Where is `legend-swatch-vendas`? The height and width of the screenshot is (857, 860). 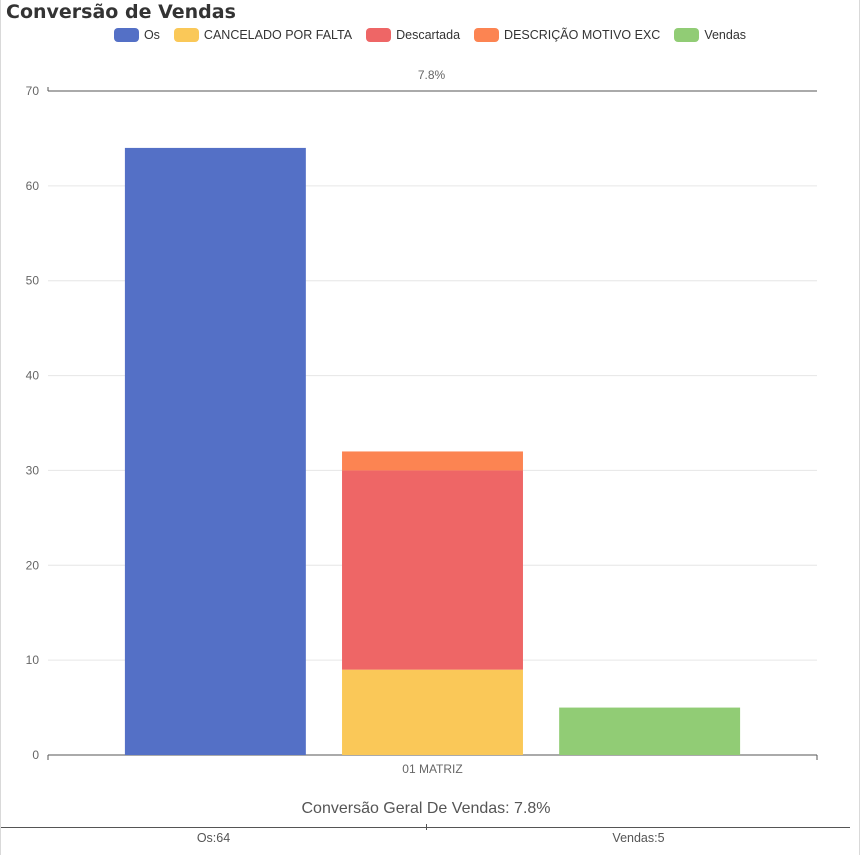
legend-swatch-vendas is located at coordinates (687, 35).